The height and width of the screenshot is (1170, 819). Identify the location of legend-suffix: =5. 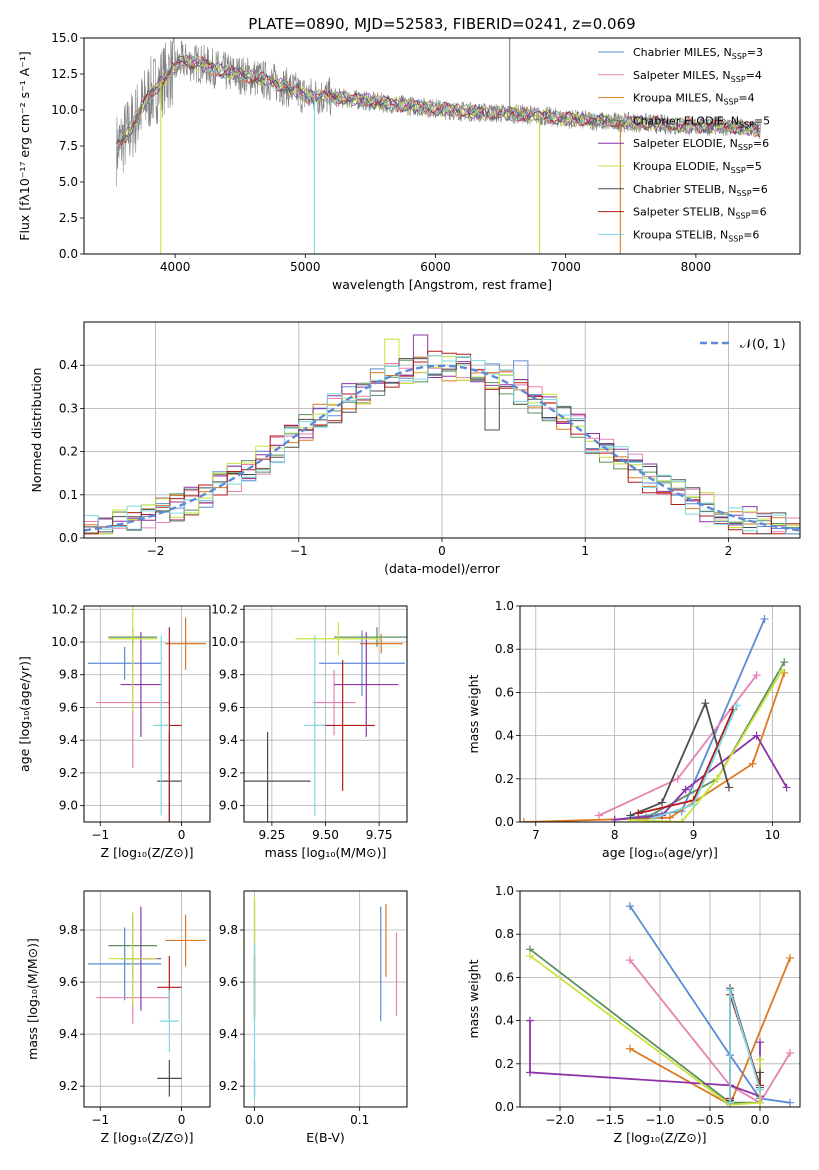
(754, 166).